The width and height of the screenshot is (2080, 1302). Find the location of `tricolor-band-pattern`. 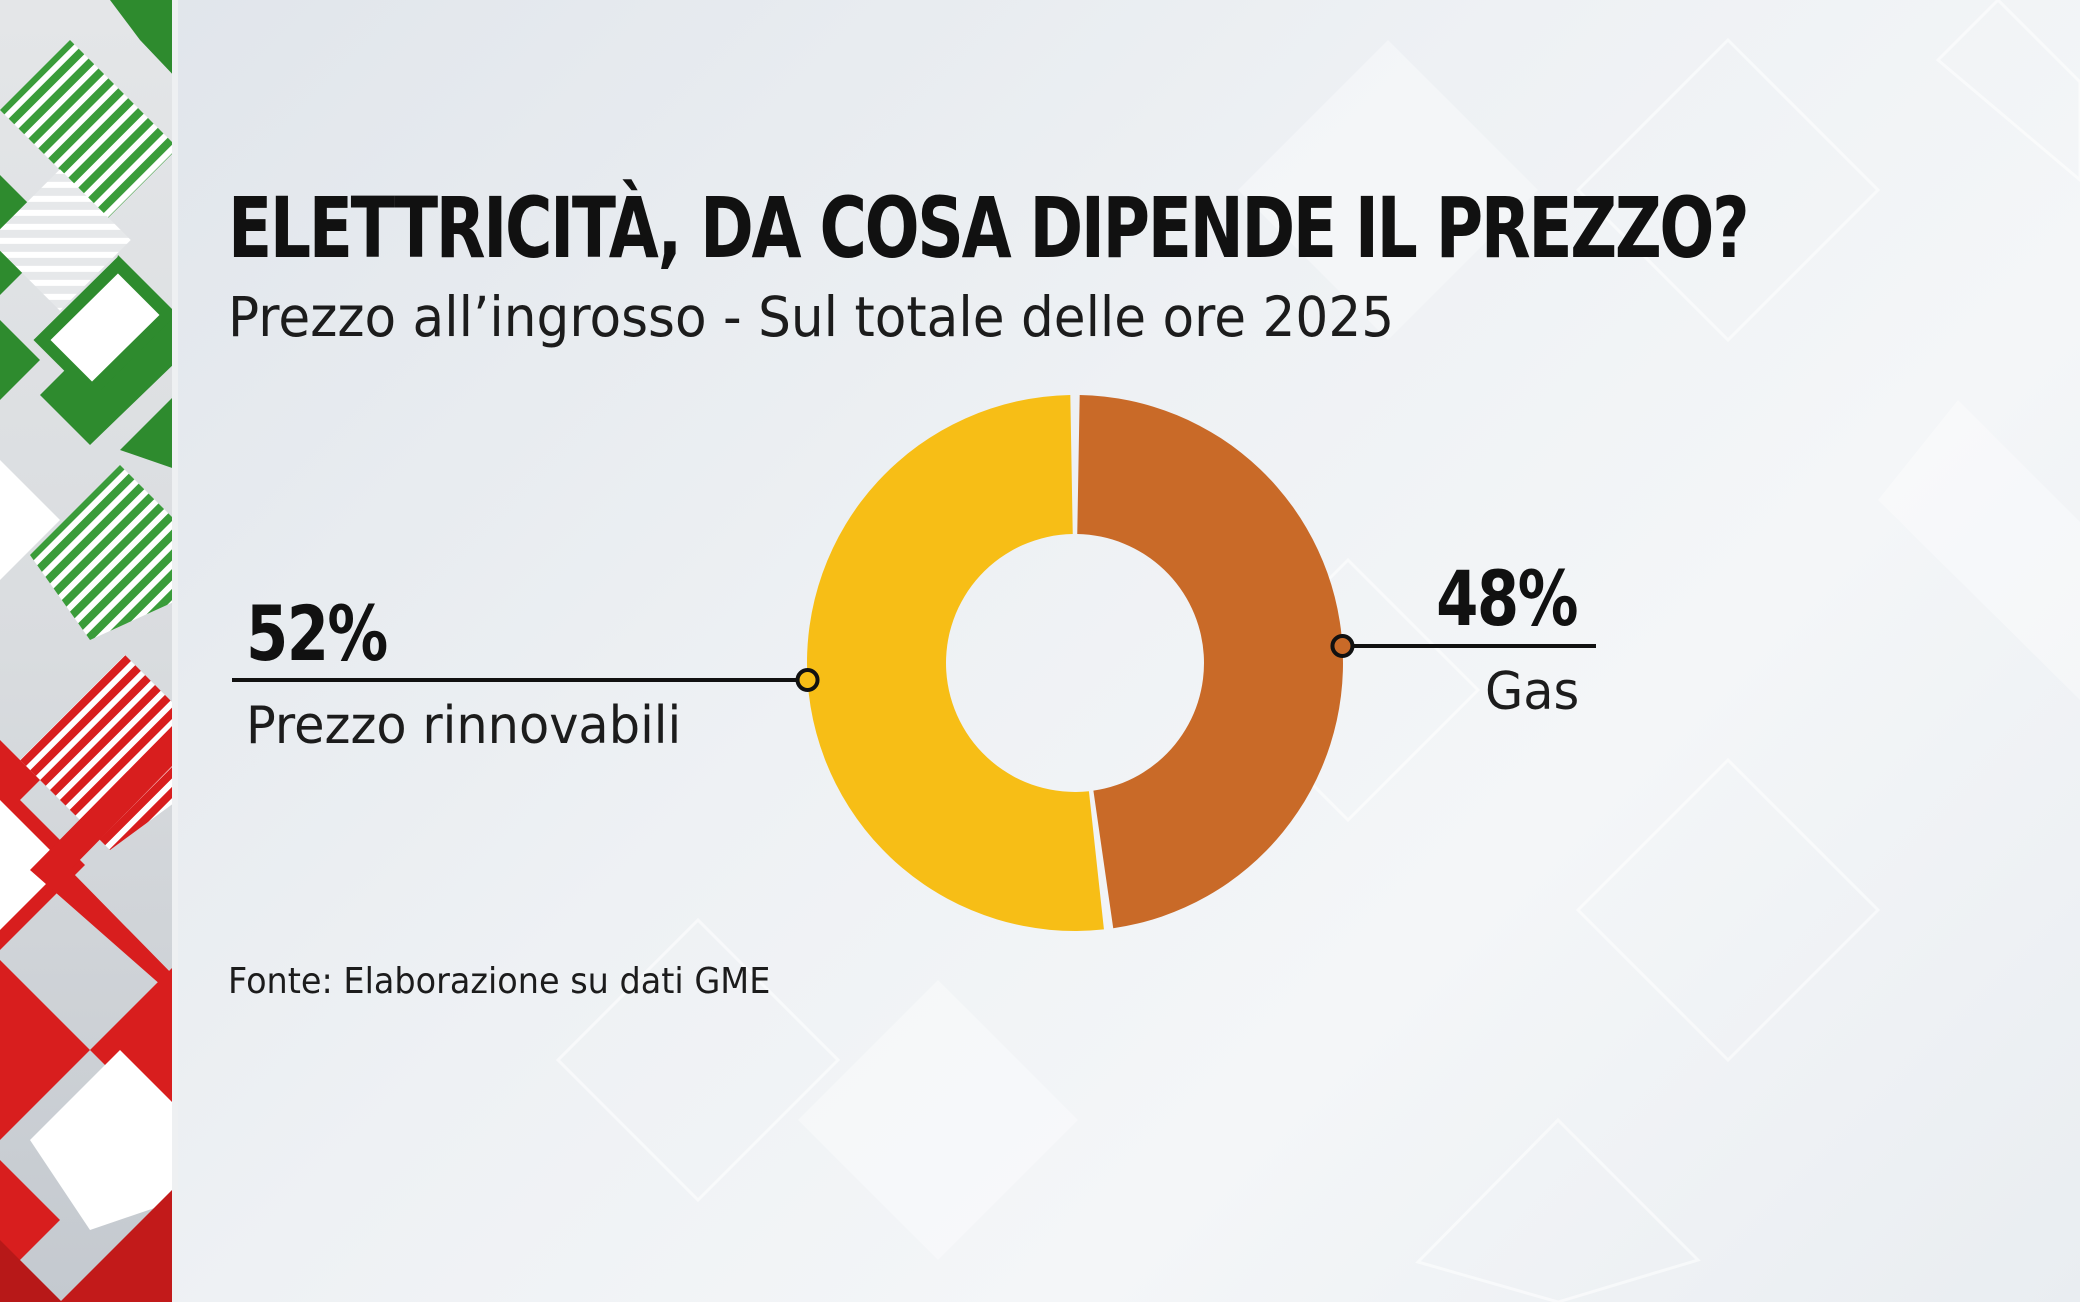

tricolor-band-pattern is located at coordinates (89, 651).